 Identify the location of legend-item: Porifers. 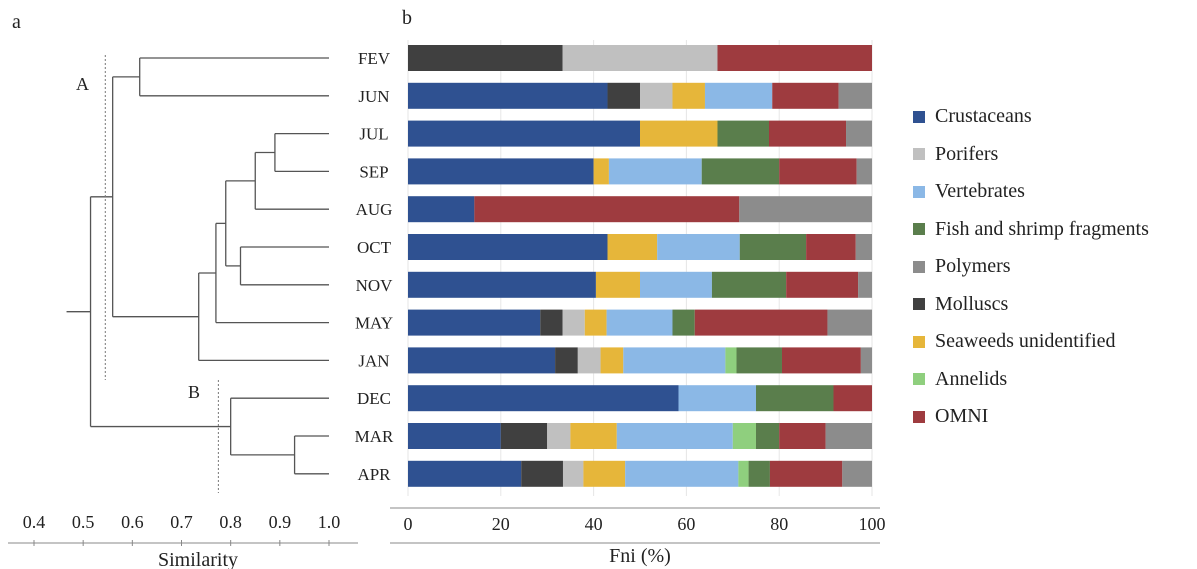
(1031, 155).